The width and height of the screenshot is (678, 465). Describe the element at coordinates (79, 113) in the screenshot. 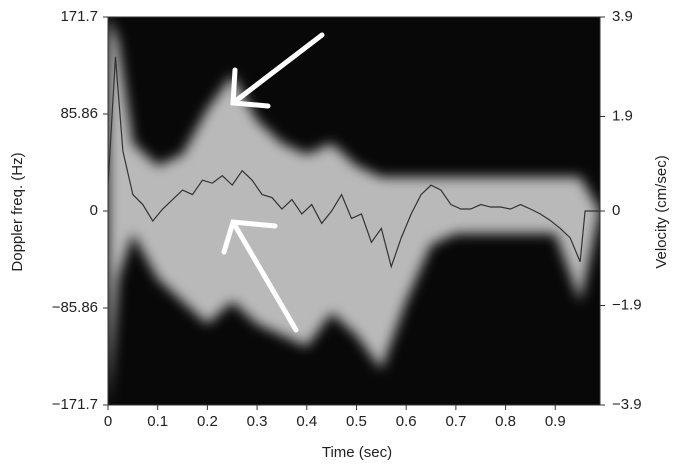

I see `y-tick-label: 85.86` at that location.